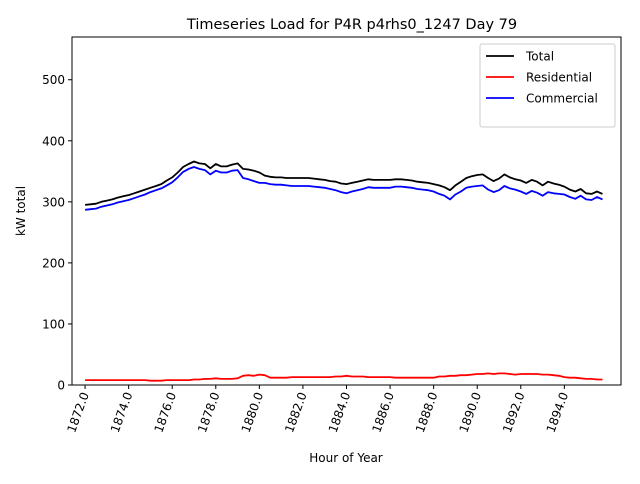 This screenshot has width=640, height=484. Describe the element at coordinates (53, 80) in the screenshot. I see `y-tick-label: 500` at that location.